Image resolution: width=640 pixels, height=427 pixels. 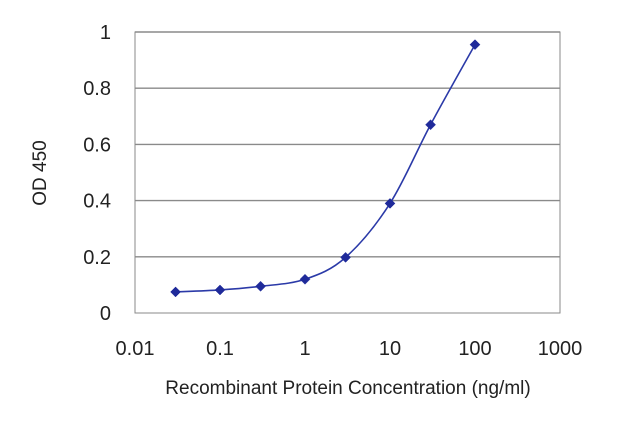 I want to click on y-tick-label: 0.8, so click(x=97, y=89).